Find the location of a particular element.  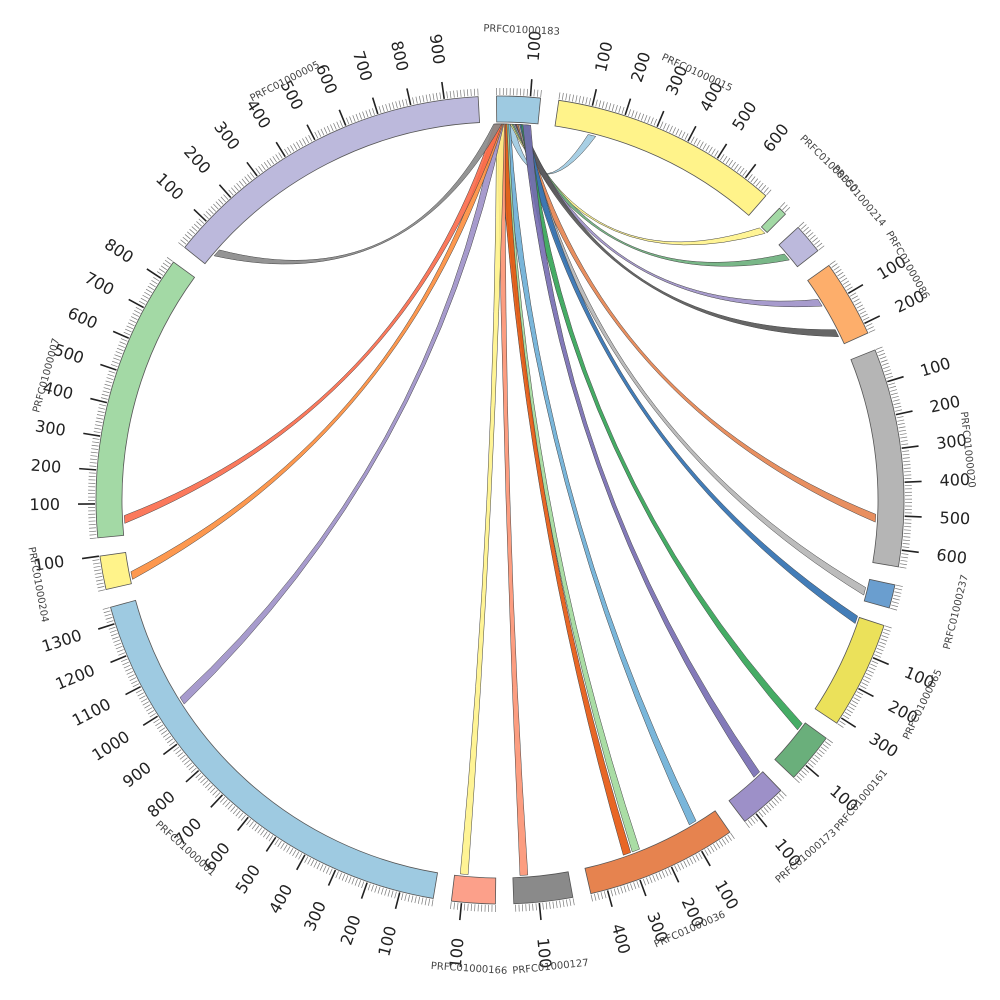

tick-label: 800 is located at coordinates (161, 804).